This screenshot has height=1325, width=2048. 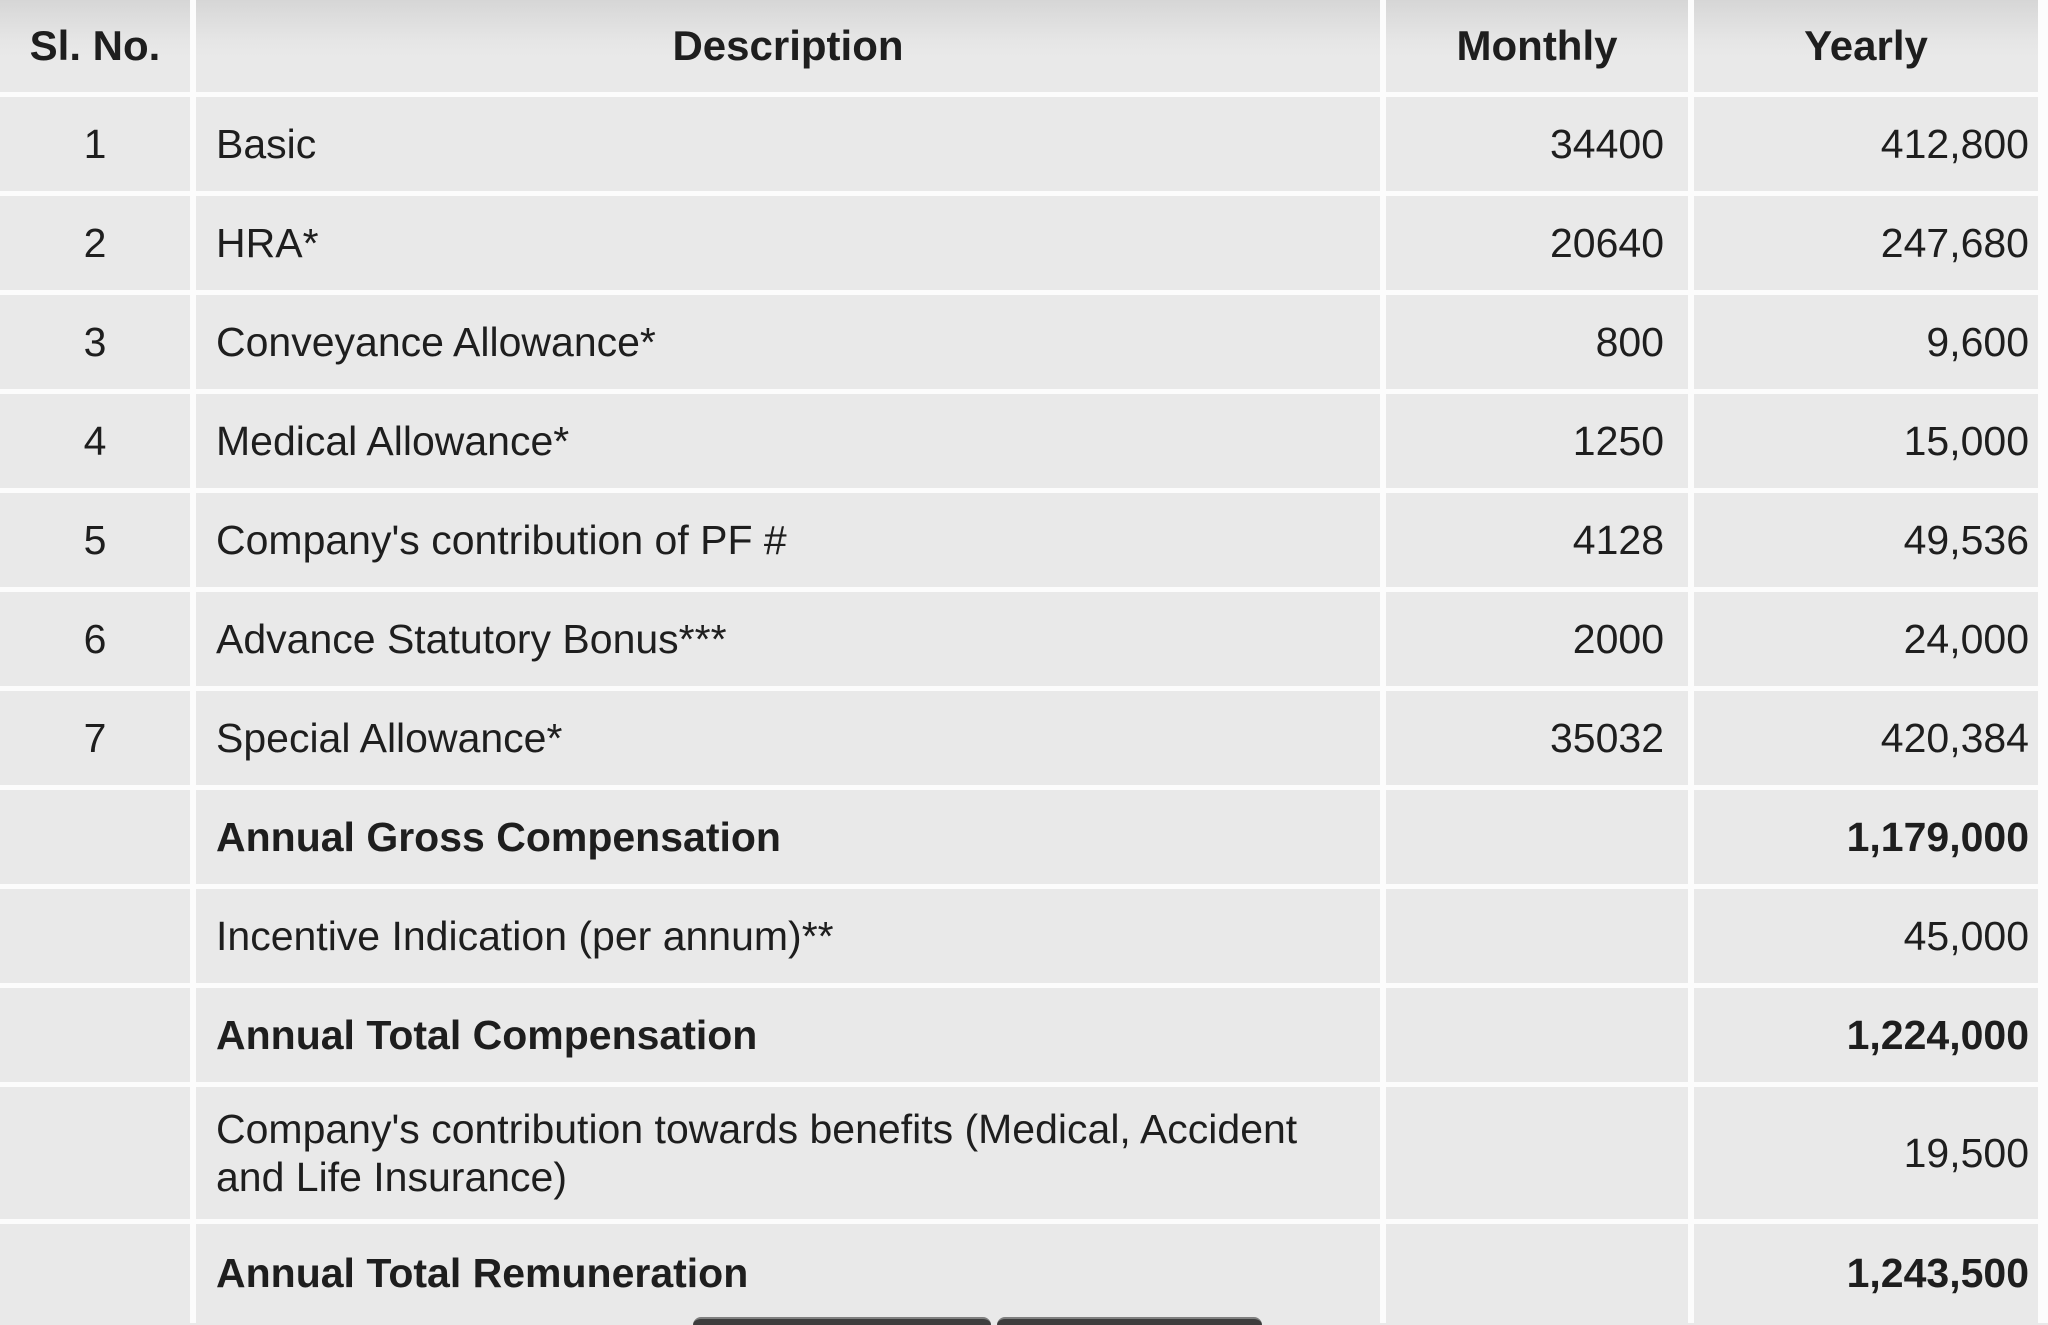 I want to click on table-row: Annual Gross Compensation 1,179,000, so click(x=1024, y=839).